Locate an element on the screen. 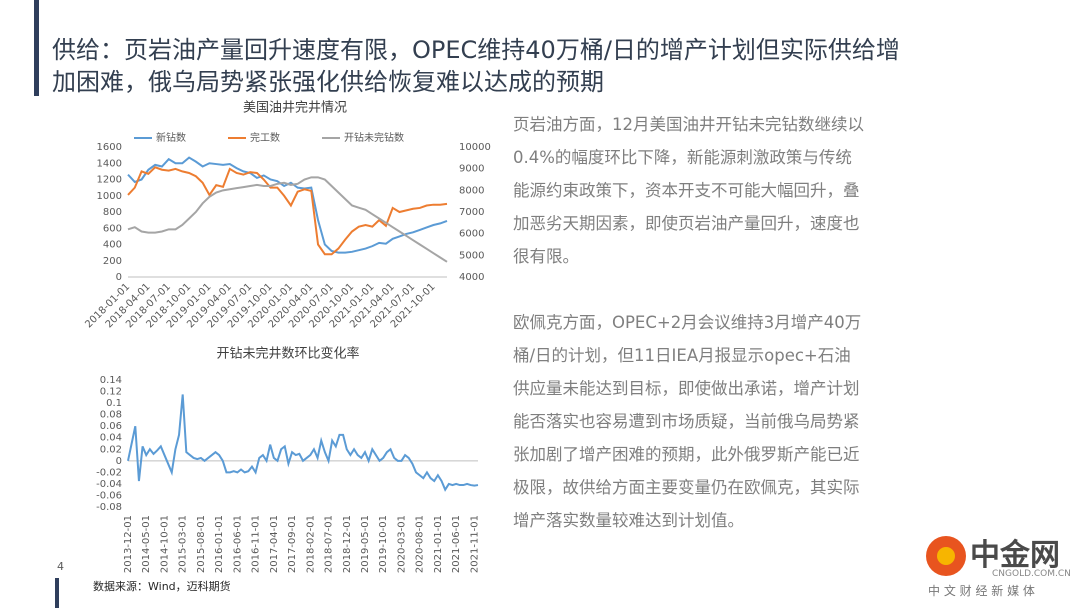 This screenshot has width=1080, height=608. page-number: 4 is located at coordinates (60, 566).